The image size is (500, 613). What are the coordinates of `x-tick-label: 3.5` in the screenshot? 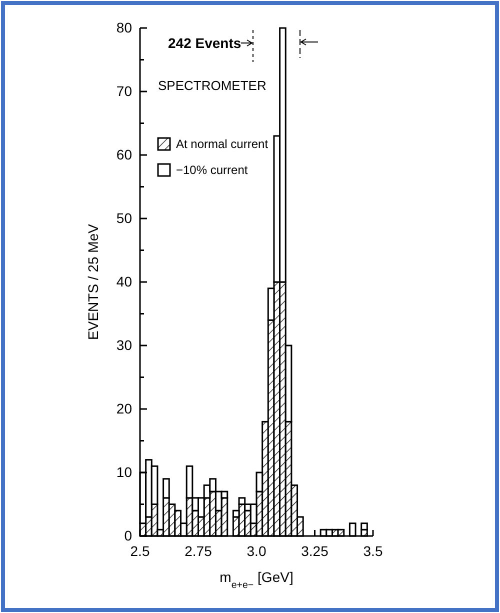 It's located at (373, 550).